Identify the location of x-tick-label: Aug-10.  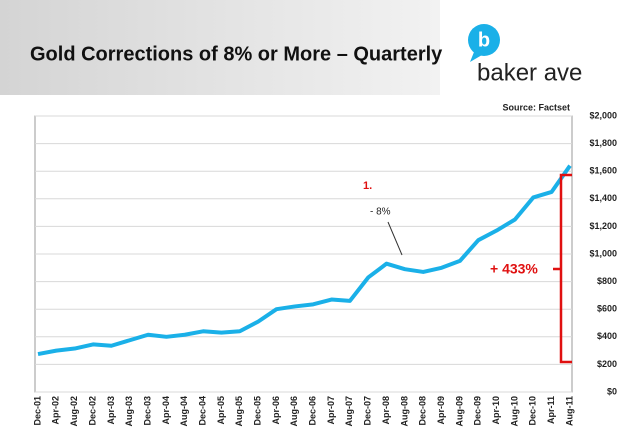
(514, 411).